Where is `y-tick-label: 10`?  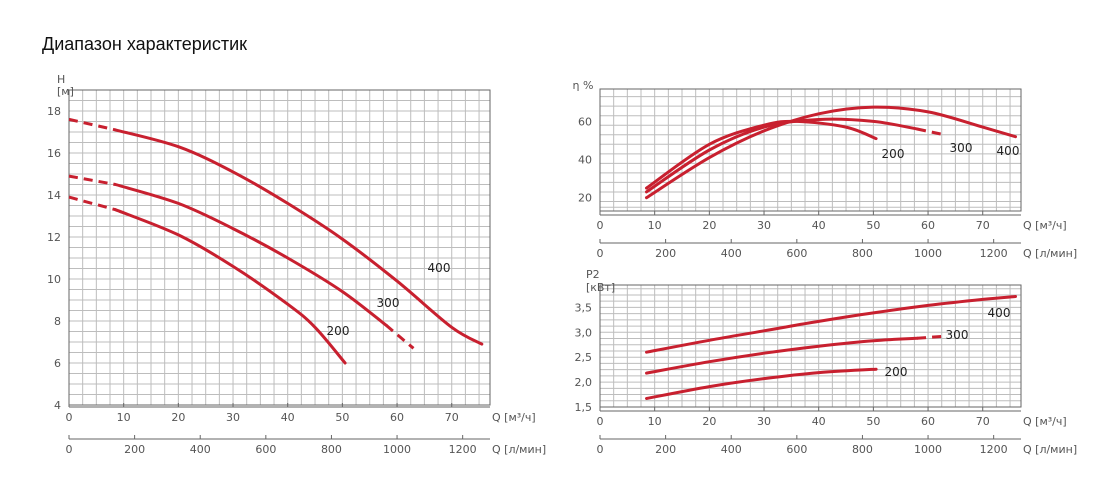
y-tick-label: 10 is located at coordinates (54, 279).